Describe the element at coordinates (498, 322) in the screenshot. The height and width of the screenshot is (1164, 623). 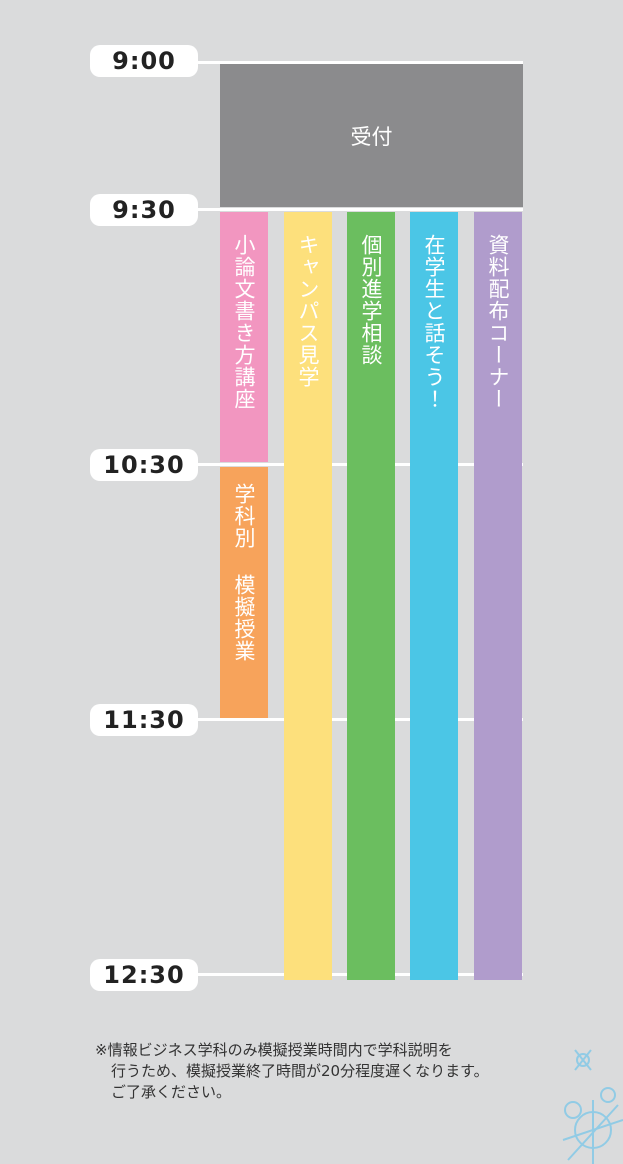
I see `session-label: 資料配布コーナー` at that location.